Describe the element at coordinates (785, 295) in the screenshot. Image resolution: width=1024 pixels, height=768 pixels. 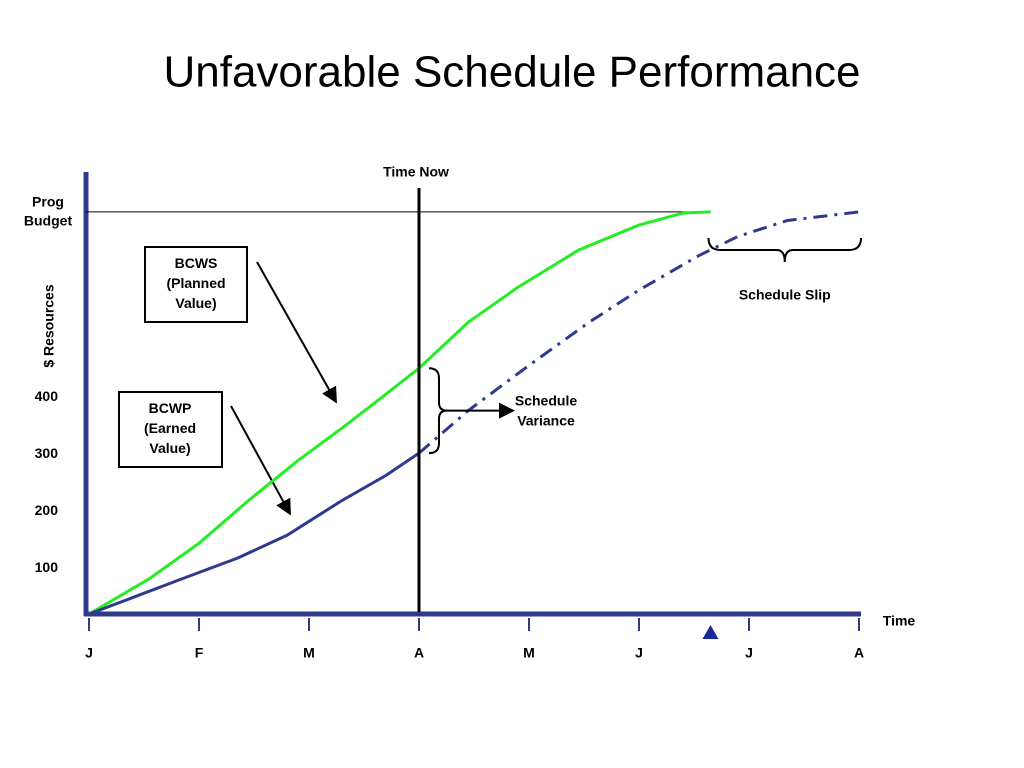
I see `slip-label: Schedule Slip` at that location.